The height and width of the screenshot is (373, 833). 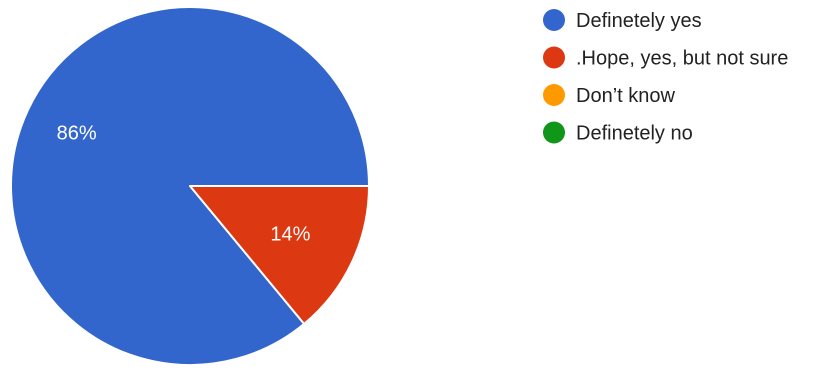 I want to click on slice-label-0: 86%, so click(x=77, y=134).